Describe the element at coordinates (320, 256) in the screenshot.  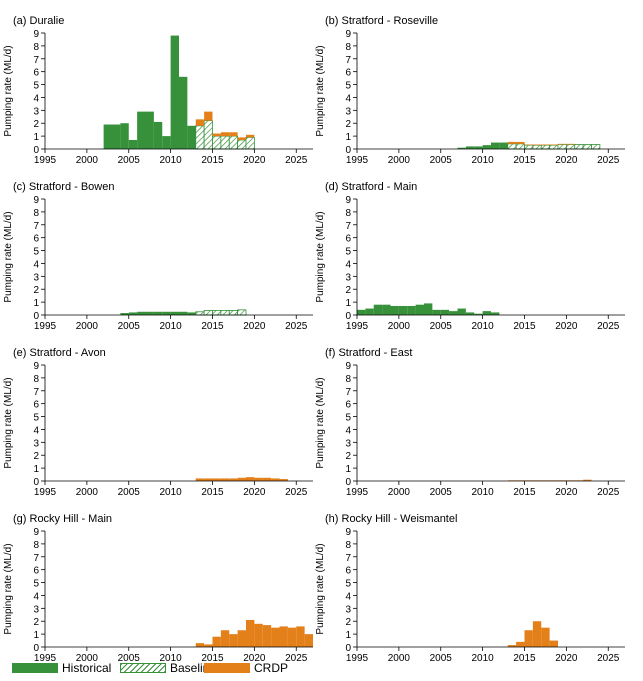
I see `chart-d-ylabel: Pumping rate (ML/d)` at that location.